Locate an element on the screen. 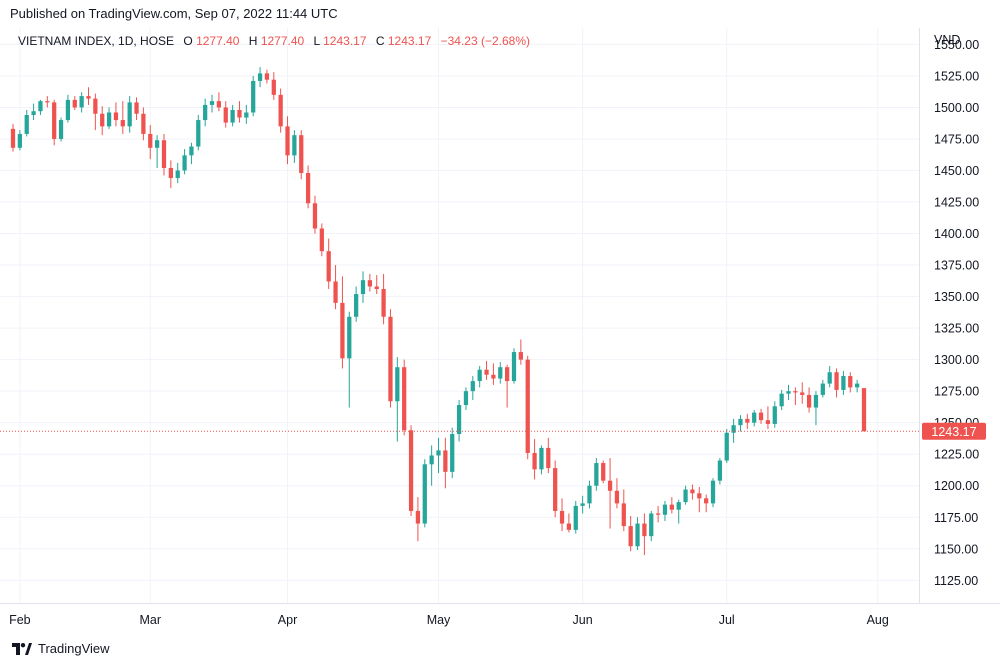 This screenshot has width=1000, height=666. price-tick-label: 1300.00 is located at coordinates (956, 360).